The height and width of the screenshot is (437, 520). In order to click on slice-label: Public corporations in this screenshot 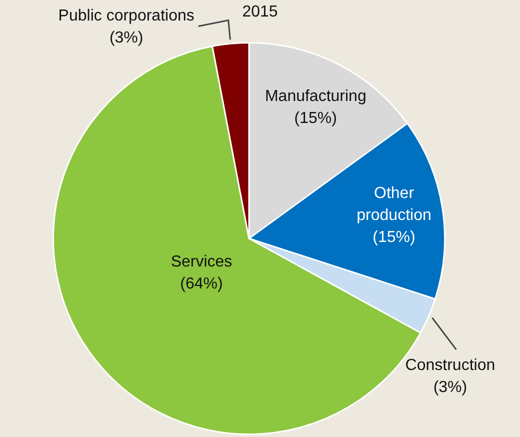, I will do `click(126, 16)`.